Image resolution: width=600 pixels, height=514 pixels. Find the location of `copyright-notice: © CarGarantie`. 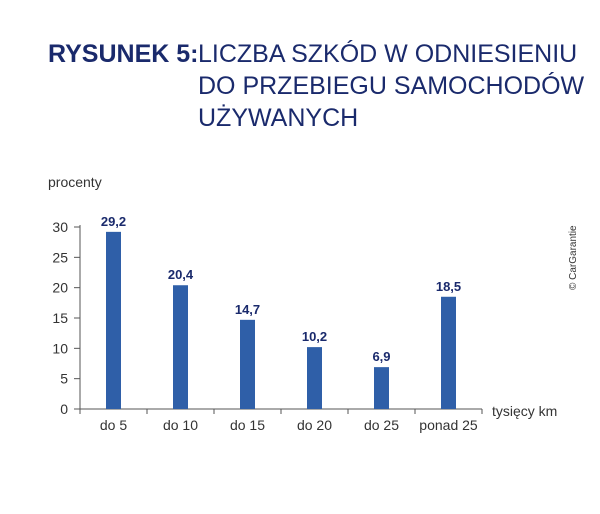

copyright-notice: © CarGarantie is located at coordinates (573, 257).